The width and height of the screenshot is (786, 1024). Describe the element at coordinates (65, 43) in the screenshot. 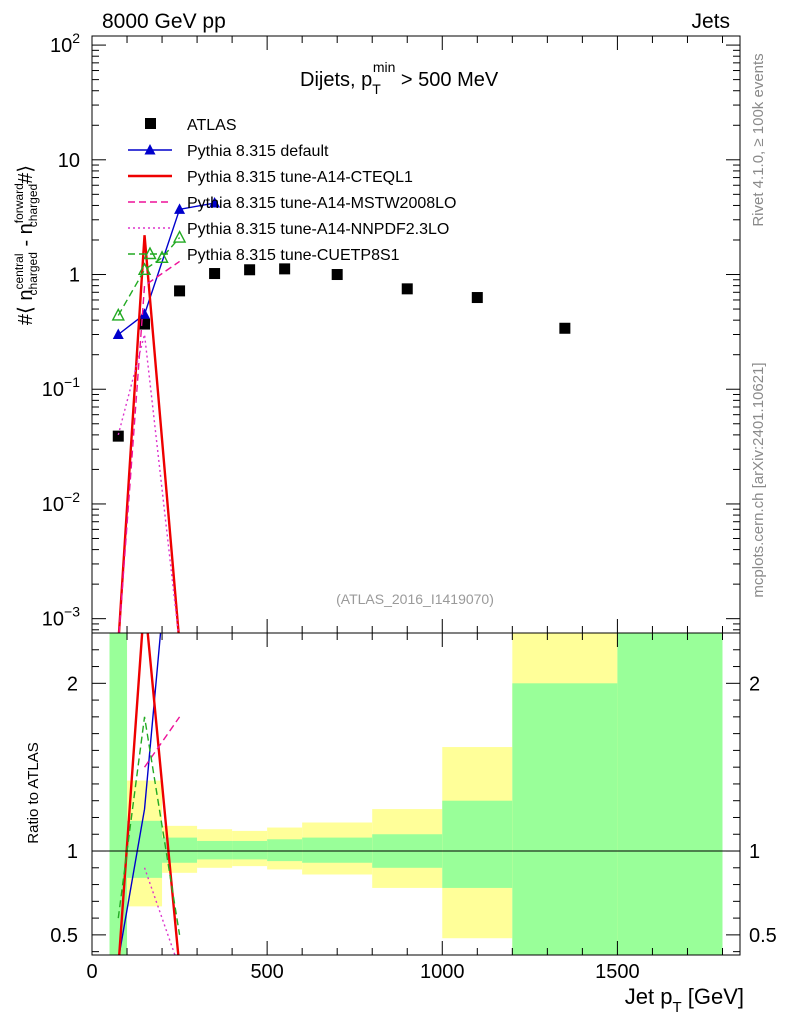

I see `y-tick-label-5: 10²` at that location.